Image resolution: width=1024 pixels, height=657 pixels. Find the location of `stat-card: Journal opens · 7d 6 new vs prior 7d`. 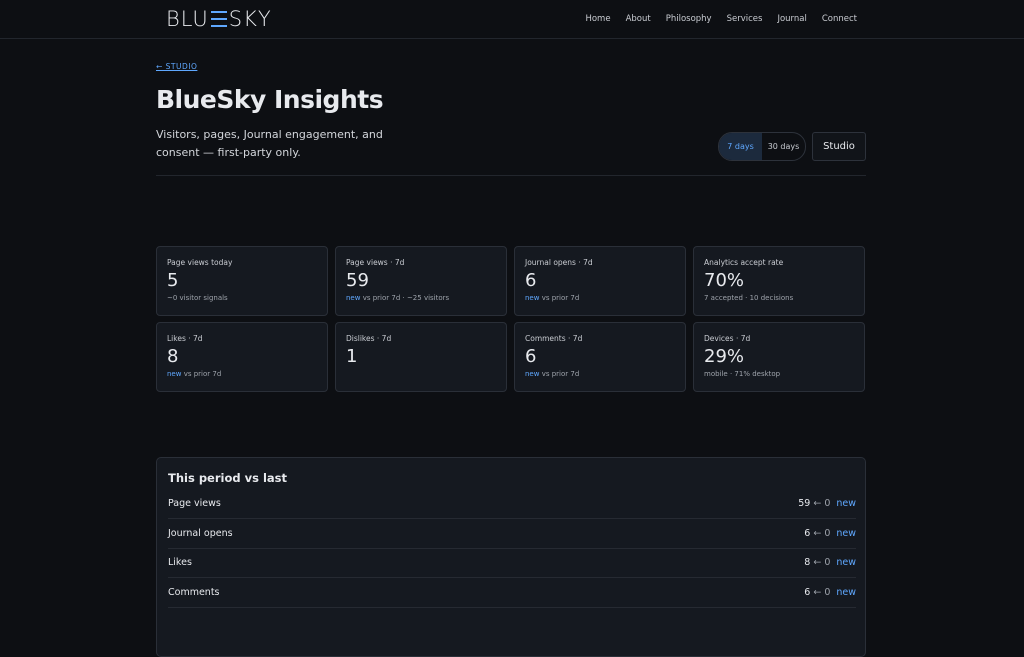

stat-card: Journal opens · 7d 6 new vs prior 7d is located at coordinates (600, 281).